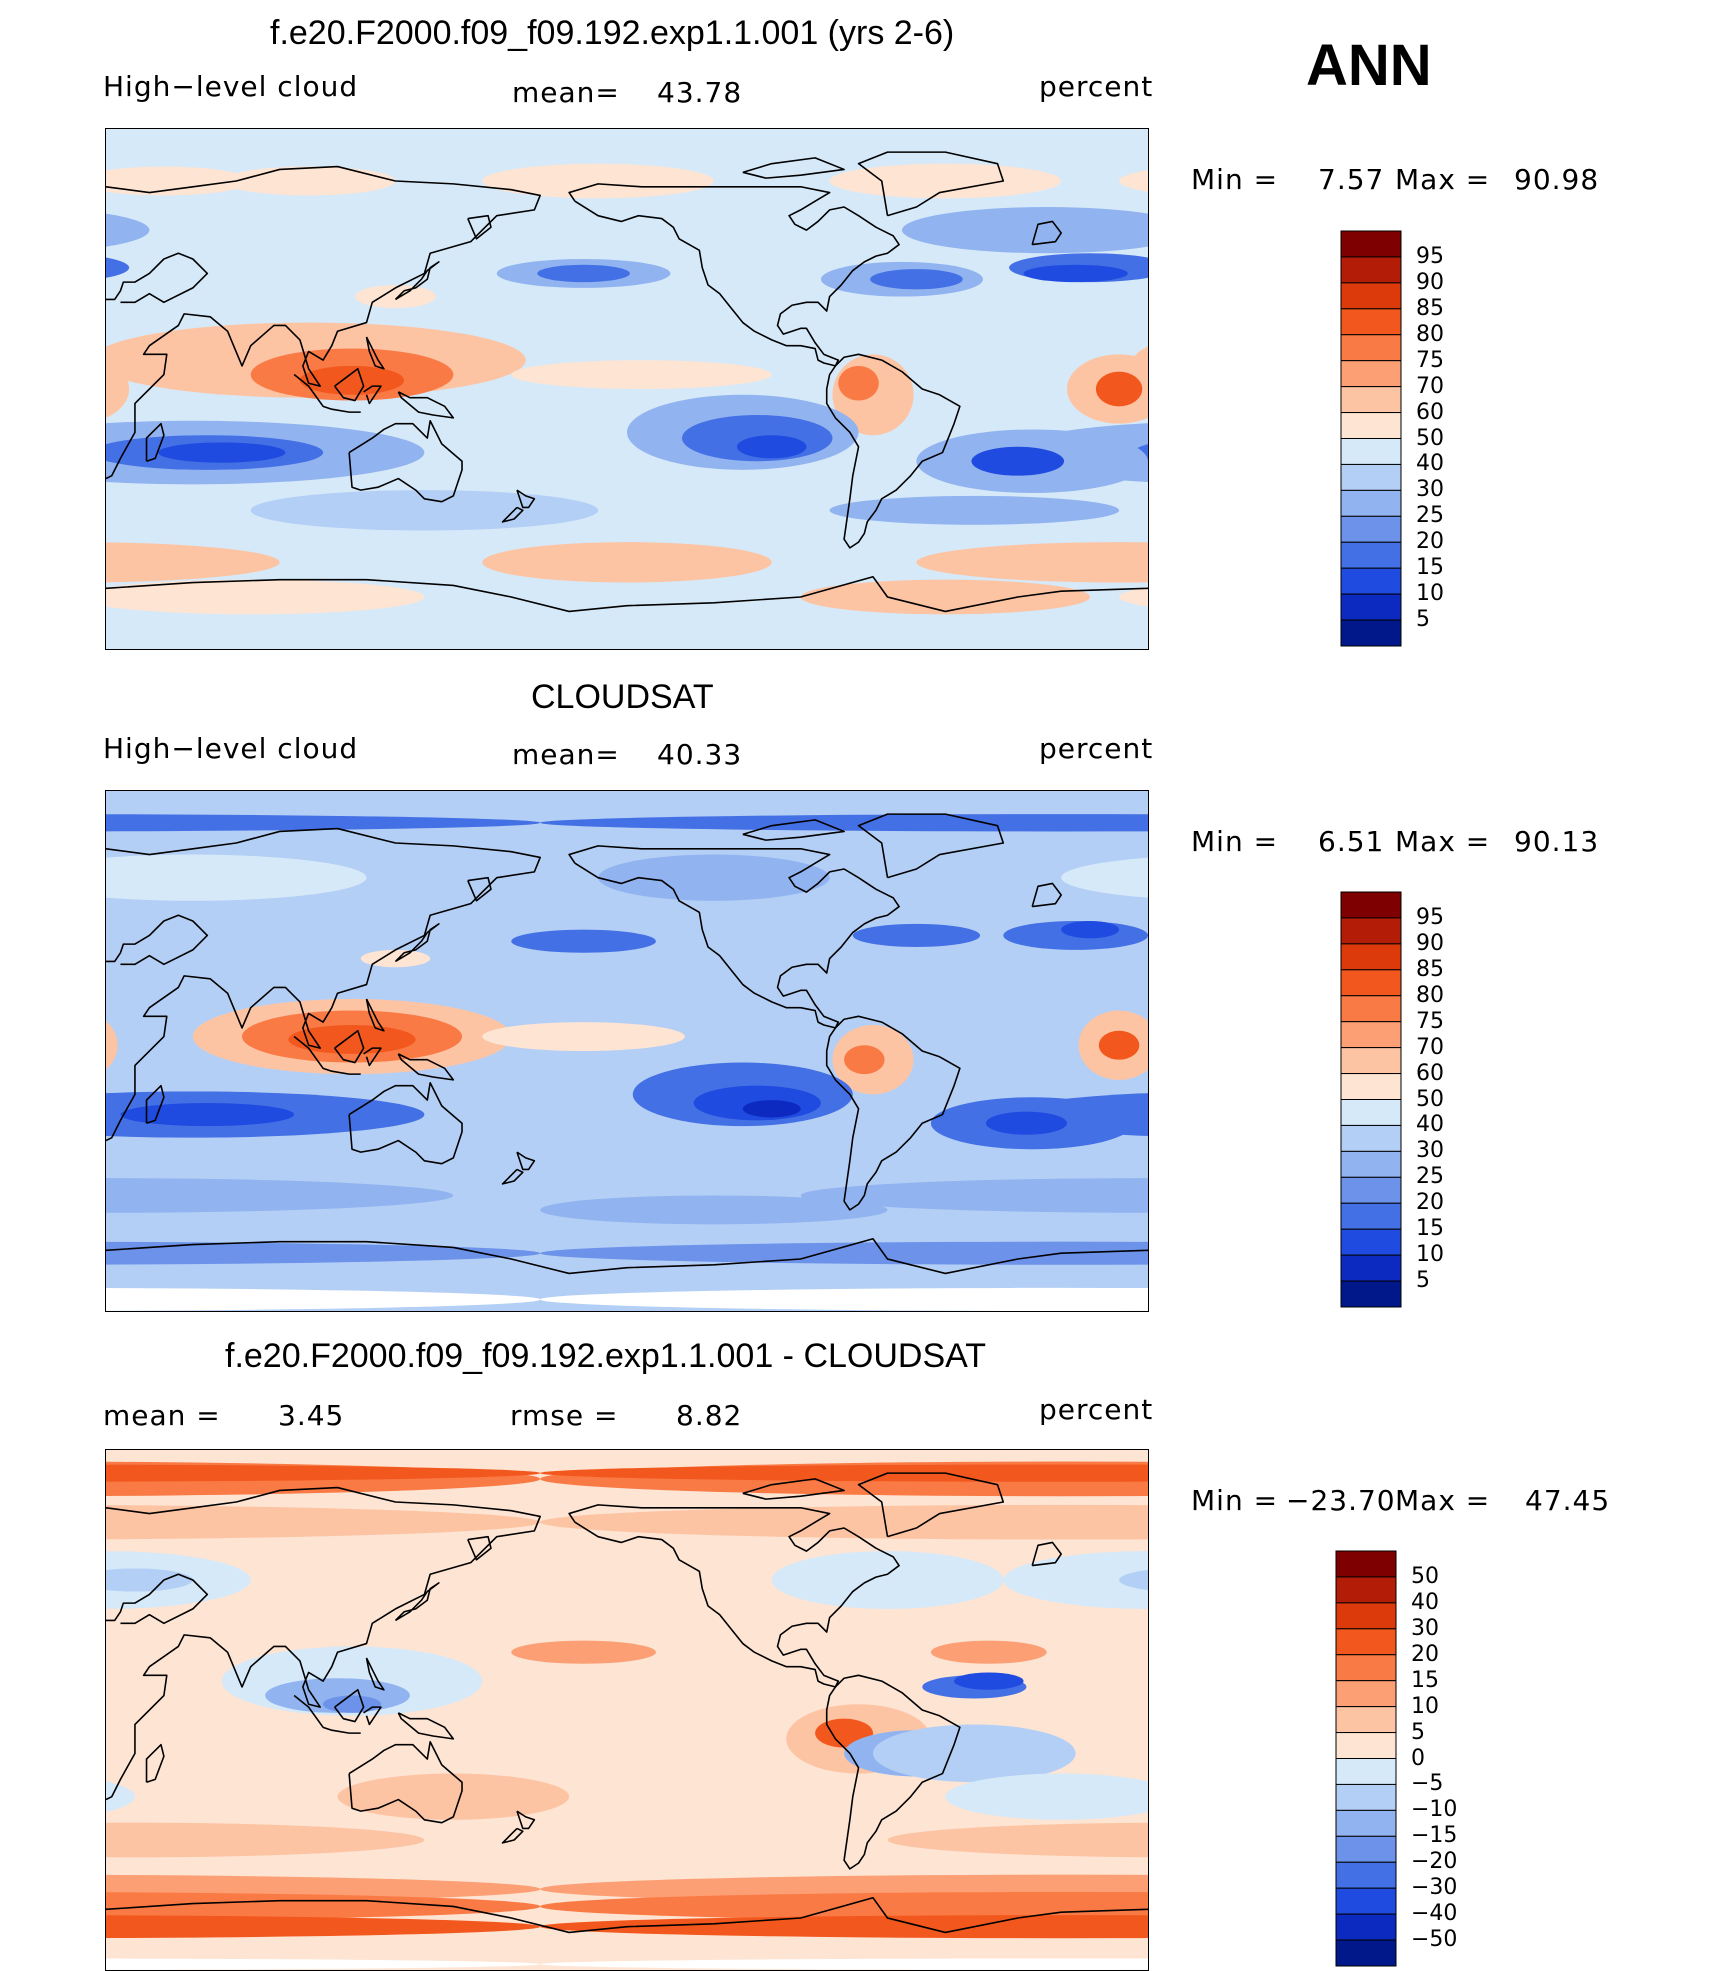  I want to click on colorbar-tick-label: −10, so click(1434, 1810).